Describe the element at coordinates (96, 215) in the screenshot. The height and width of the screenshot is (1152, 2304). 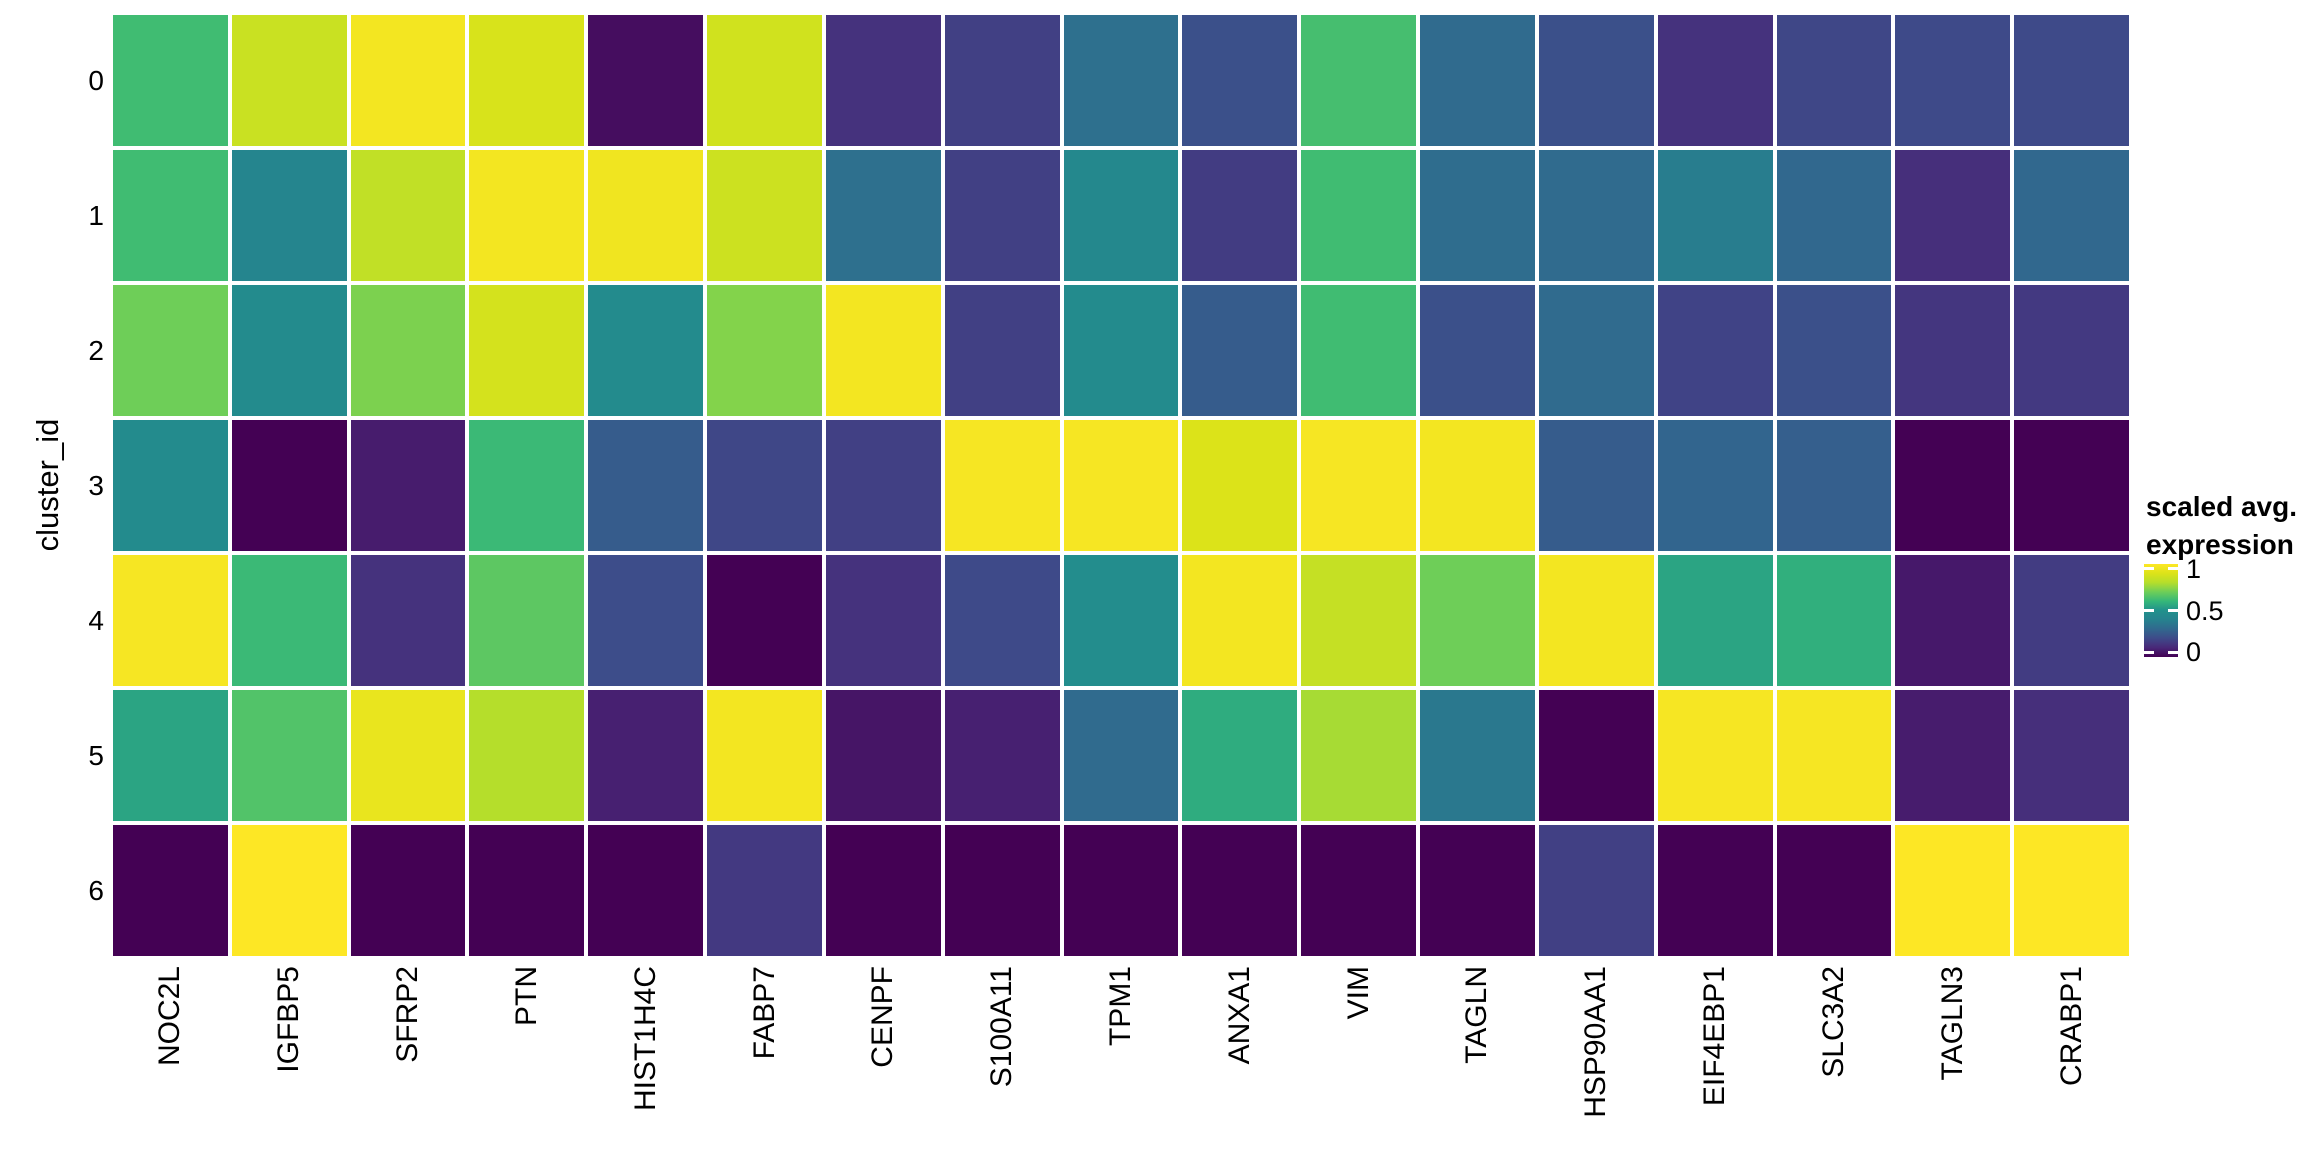
I see `y-tick-label: 1` at that location.